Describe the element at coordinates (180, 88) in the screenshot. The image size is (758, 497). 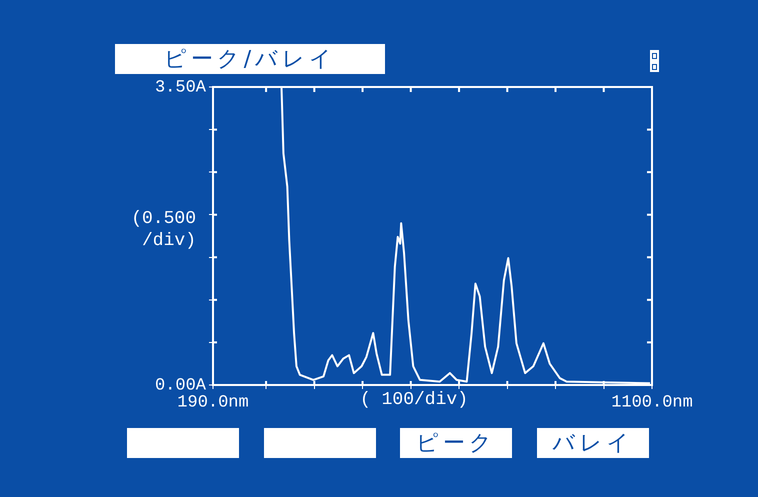
I see `y-tick-label: 3.50A` at that location.